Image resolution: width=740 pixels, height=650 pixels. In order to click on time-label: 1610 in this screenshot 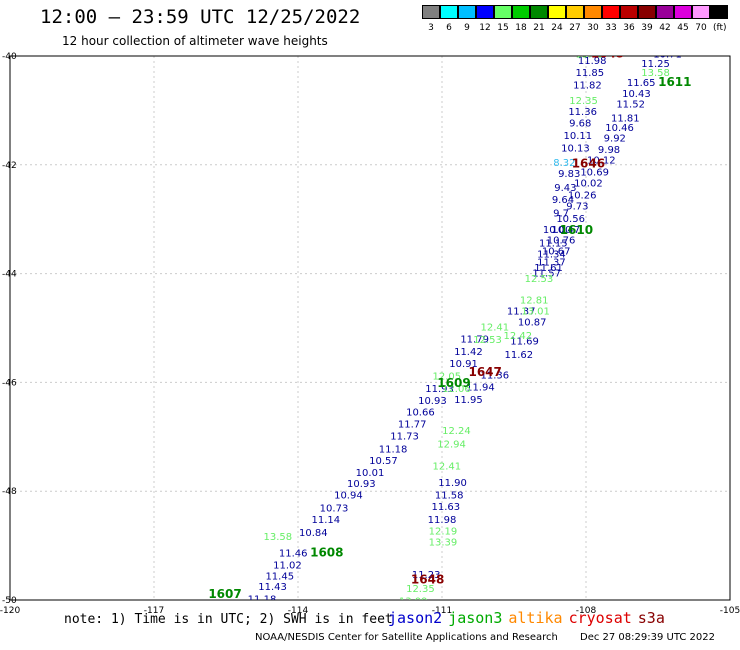, I will do `click(576, 230)`.